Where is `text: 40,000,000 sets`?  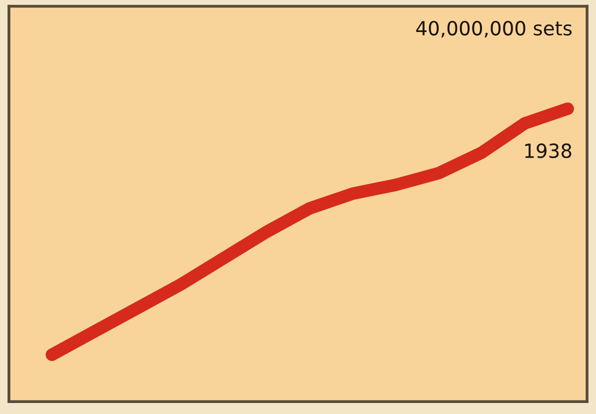 text: 40,000,000 sets is located at coordinates (494, 29).